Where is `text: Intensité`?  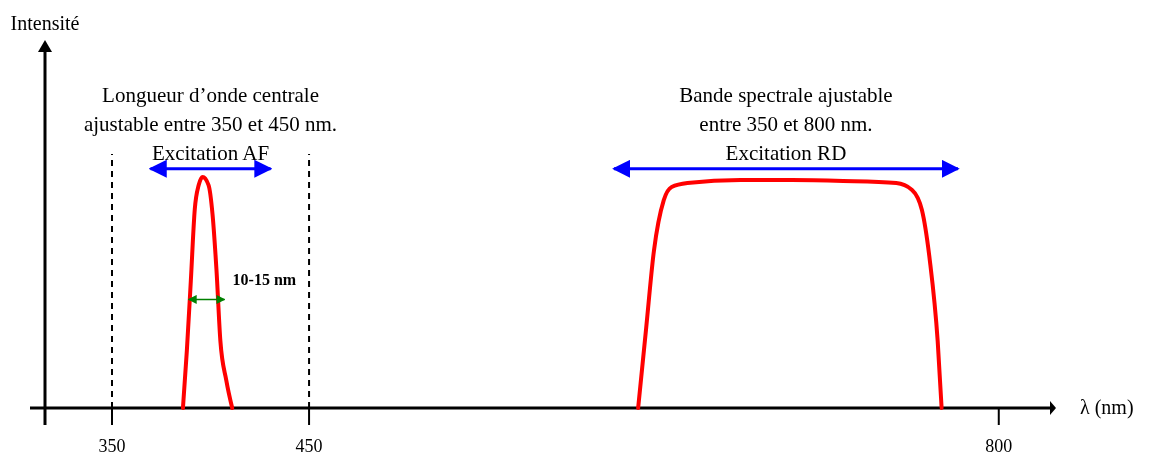 text: Intensité is located at coordinates (45, 23).